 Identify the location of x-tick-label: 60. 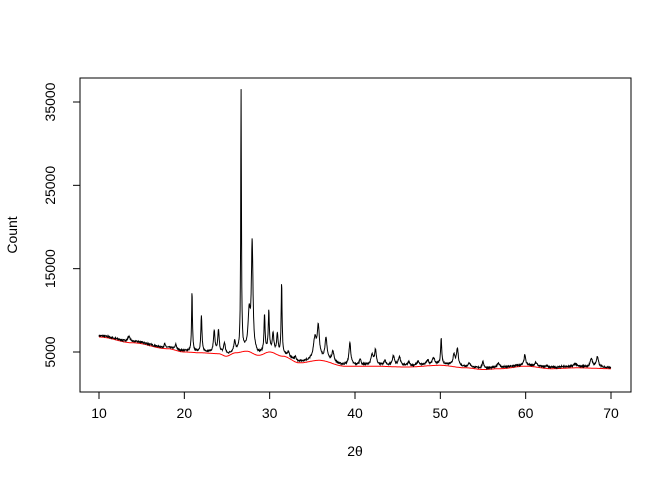
(526, 413).